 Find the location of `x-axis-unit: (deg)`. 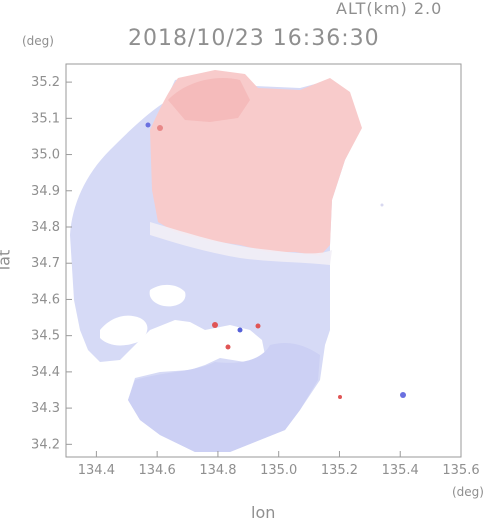

x-axis-unit: (deg) is located at coordinates (468, 492).